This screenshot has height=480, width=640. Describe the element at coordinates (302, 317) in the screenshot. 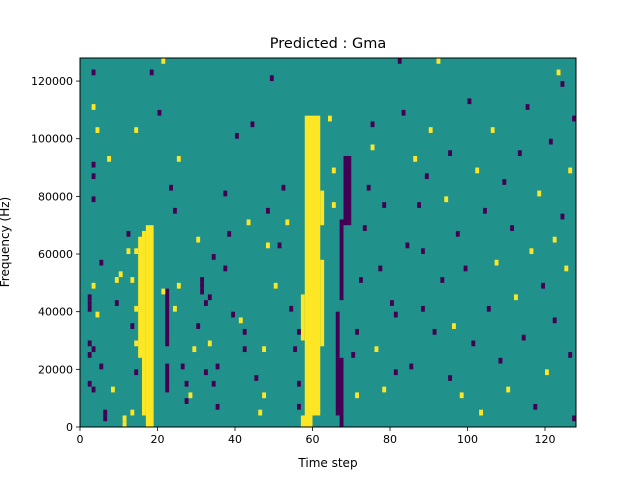

I see `heatmap-band-high` at that location.